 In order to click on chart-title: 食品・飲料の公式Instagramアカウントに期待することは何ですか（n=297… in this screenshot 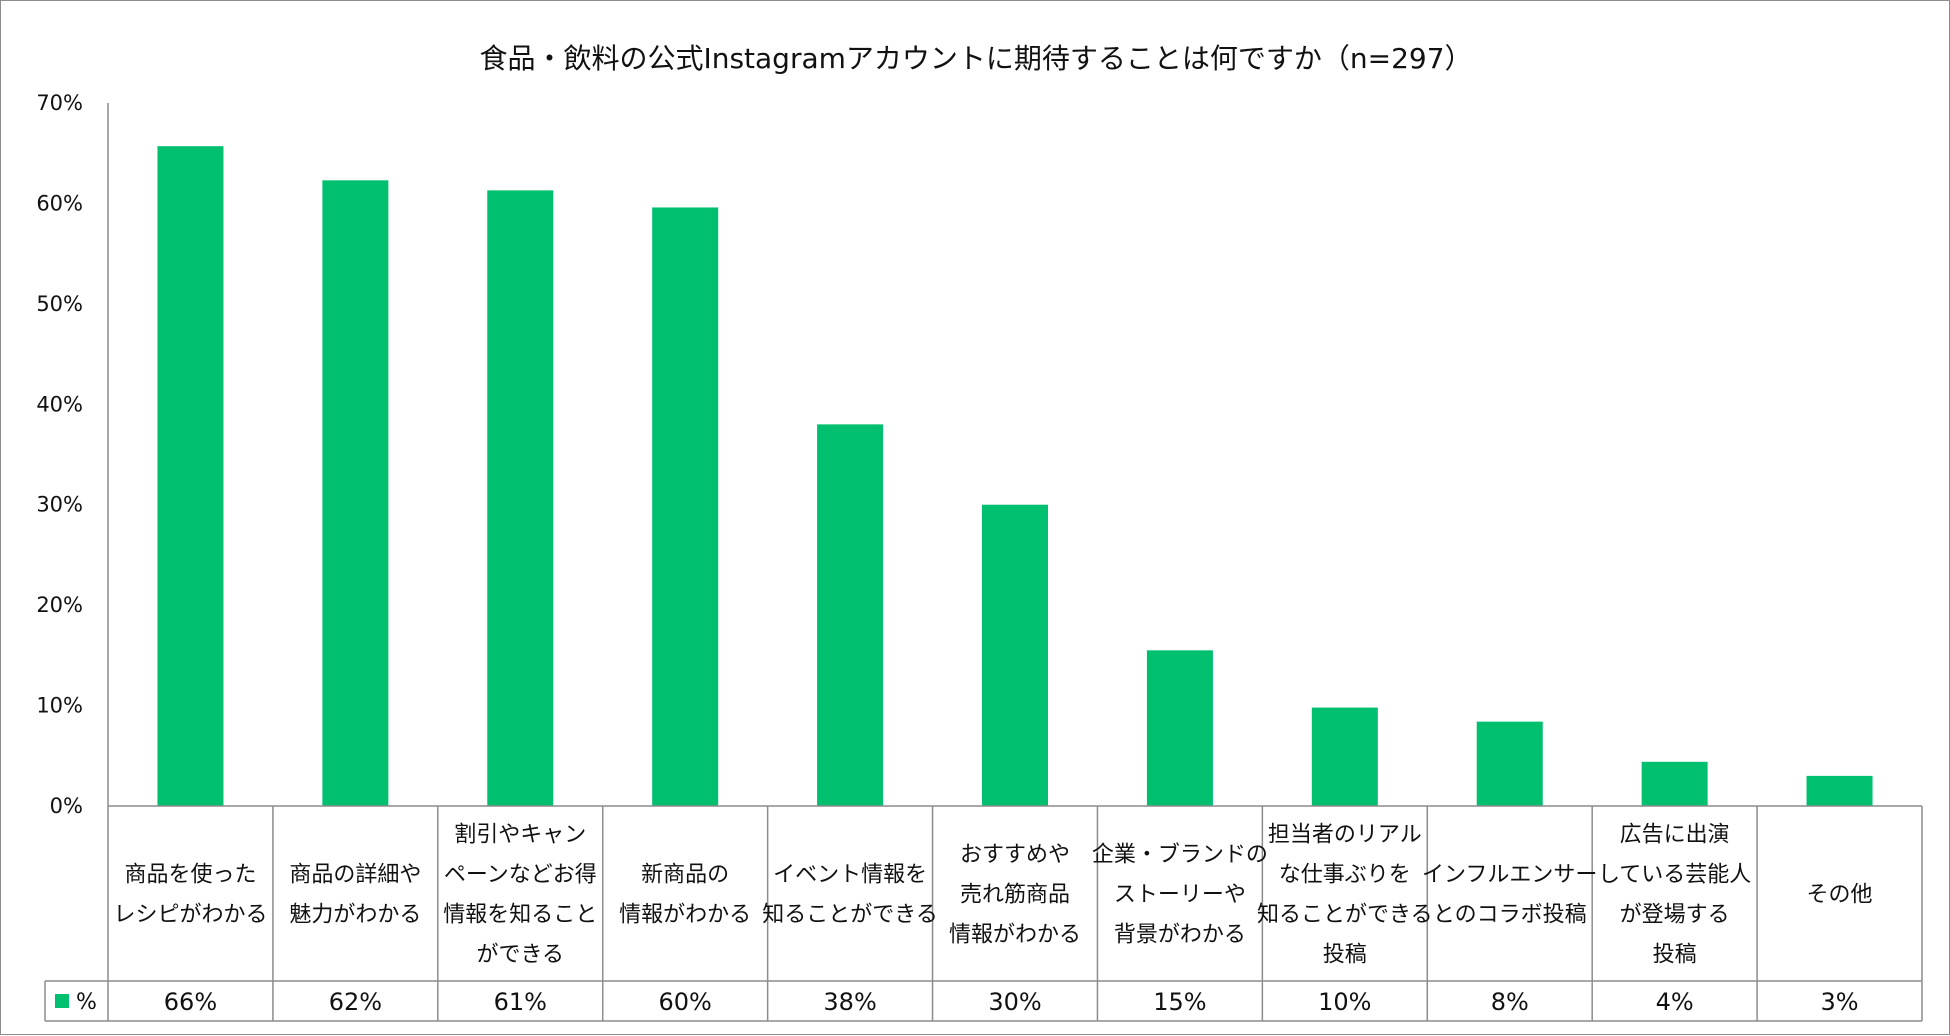, I will do `click(975, 58)`.